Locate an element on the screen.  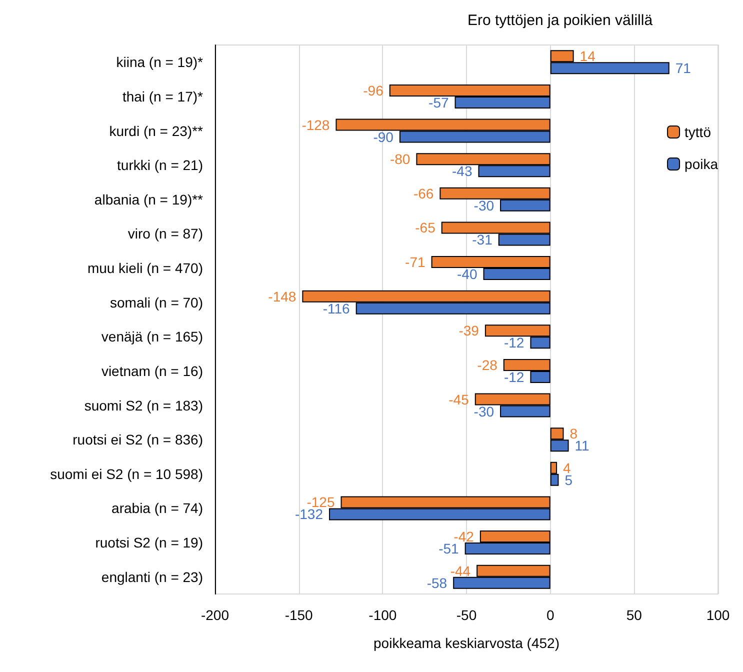
x-tick-label: 0 is located at coordinates (550, 615).